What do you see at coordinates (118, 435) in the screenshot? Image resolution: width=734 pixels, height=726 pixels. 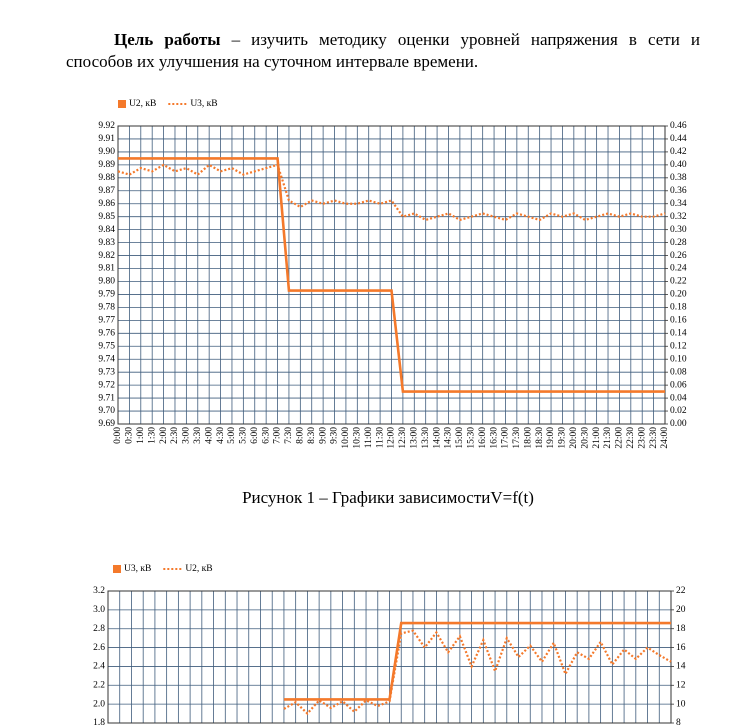 I see `x-tick-label: 0:00` at bounding box center [118, 435].